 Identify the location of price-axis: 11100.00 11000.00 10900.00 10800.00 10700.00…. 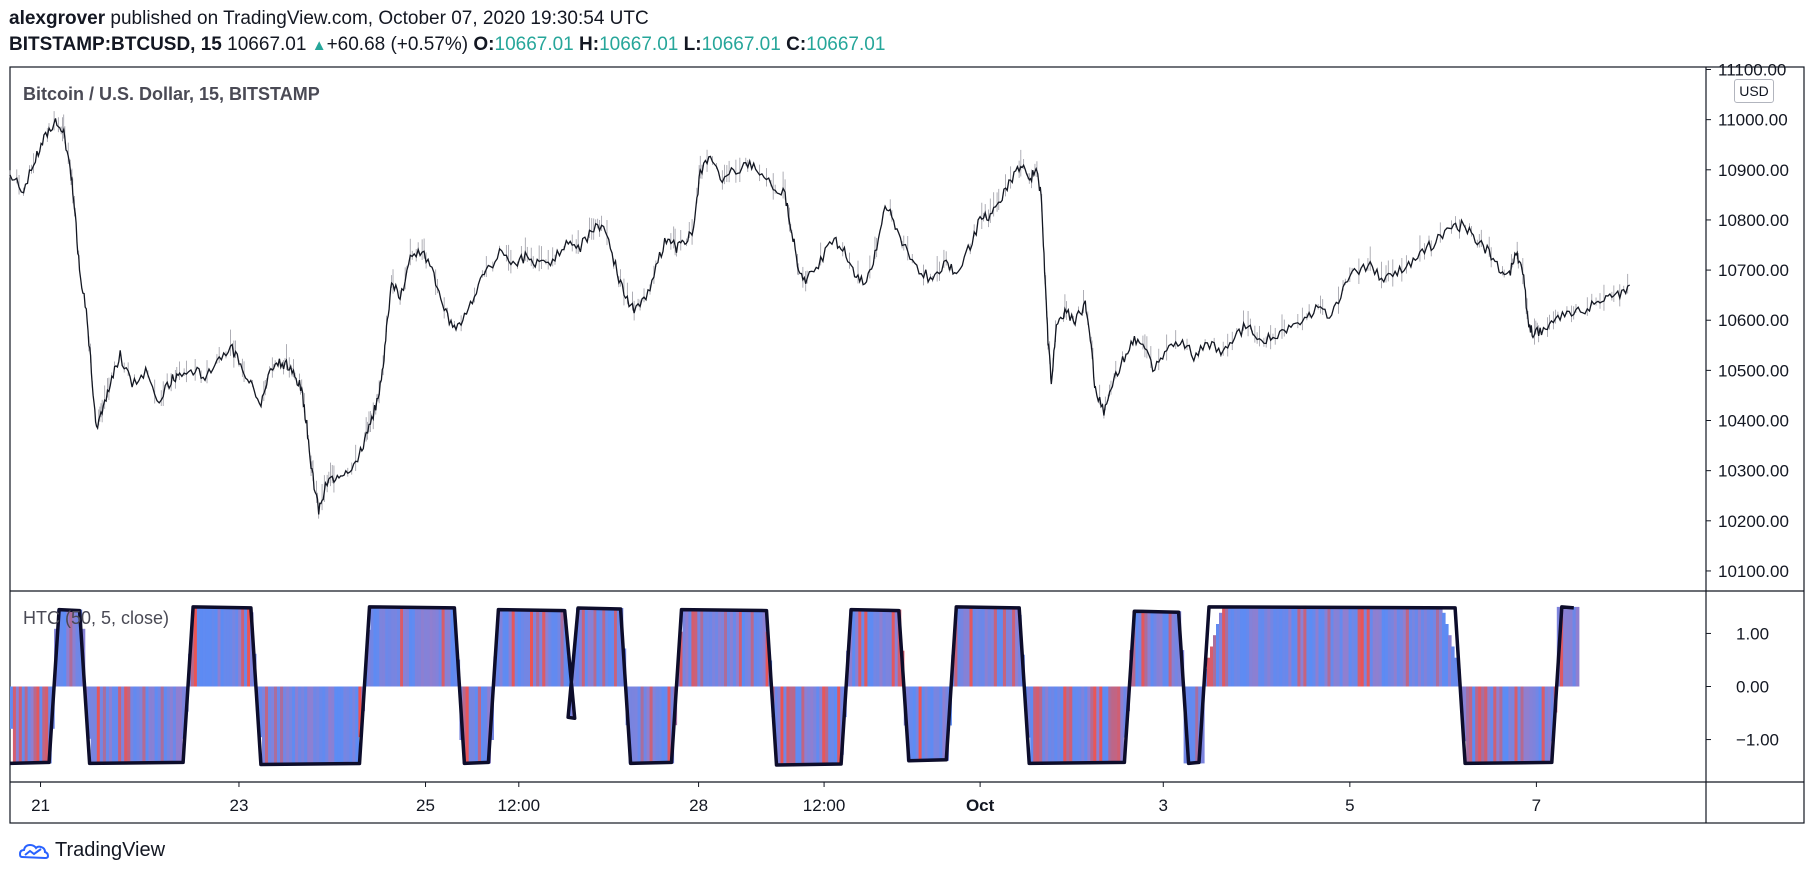
(1747, 321).